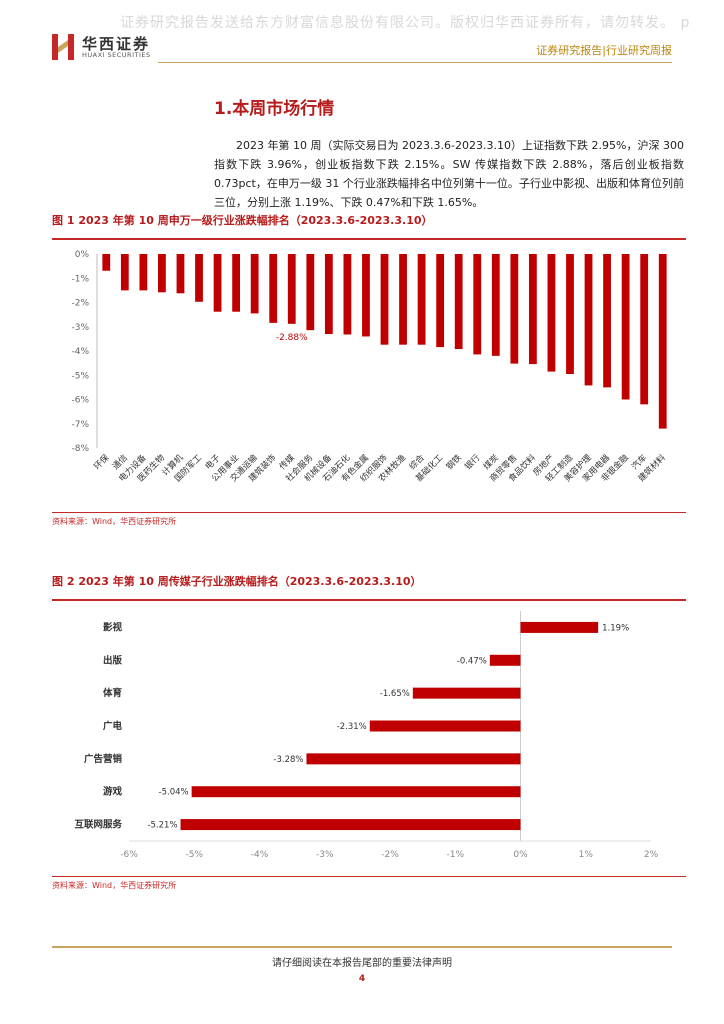 The height and width of the screenshot is (1024, 724). What do you see at coordinates (80, 328) in the screenshot?
I see `y-tick-label: -3%` at bounding box center [80, 328].